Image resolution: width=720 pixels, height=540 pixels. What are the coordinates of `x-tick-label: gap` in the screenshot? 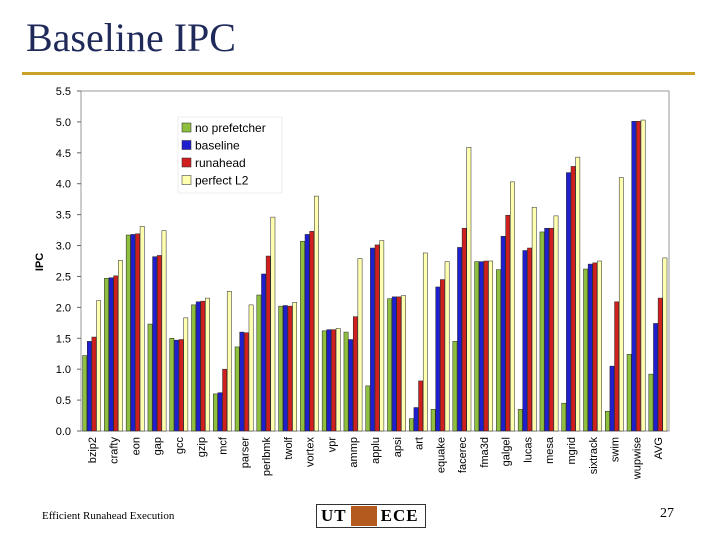 It's located at (158, 446).